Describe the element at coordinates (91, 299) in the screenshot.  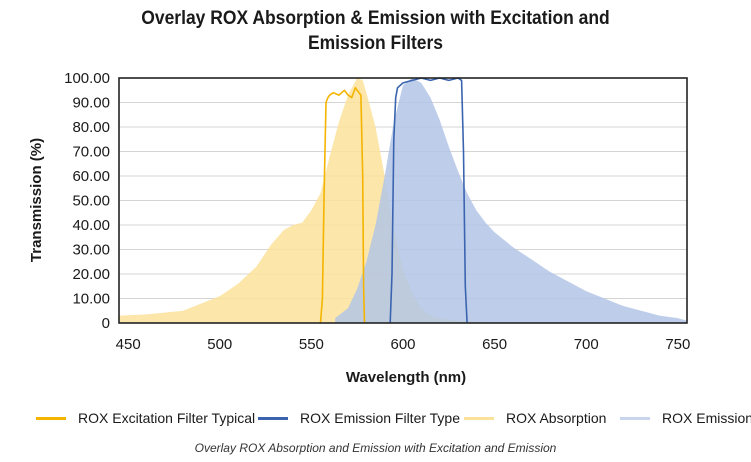
I see `y-tick-label: 10.00` at that location.